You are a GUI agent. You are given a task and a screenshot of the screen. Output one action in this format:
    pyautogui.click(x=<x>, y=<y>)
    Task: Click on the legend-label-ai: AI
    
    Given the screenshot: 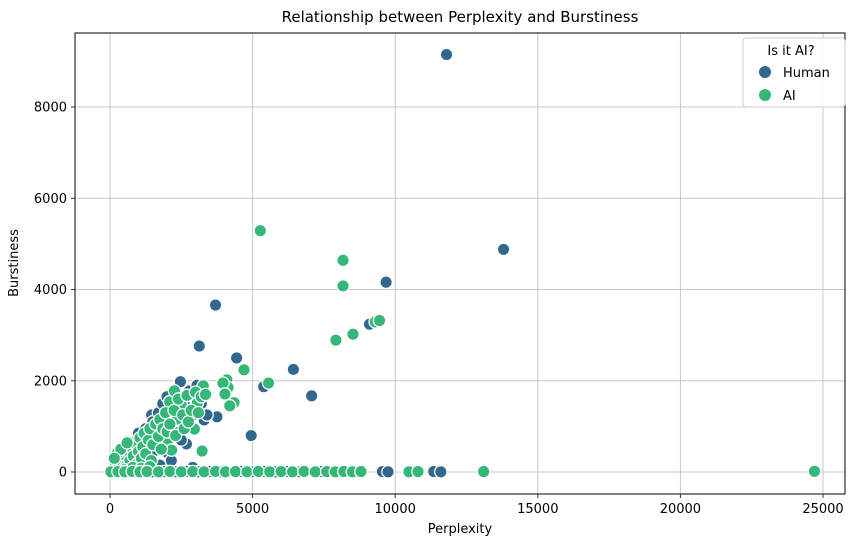 What is the action you would take?
    pyautogui.click(x=789, y=96)
    